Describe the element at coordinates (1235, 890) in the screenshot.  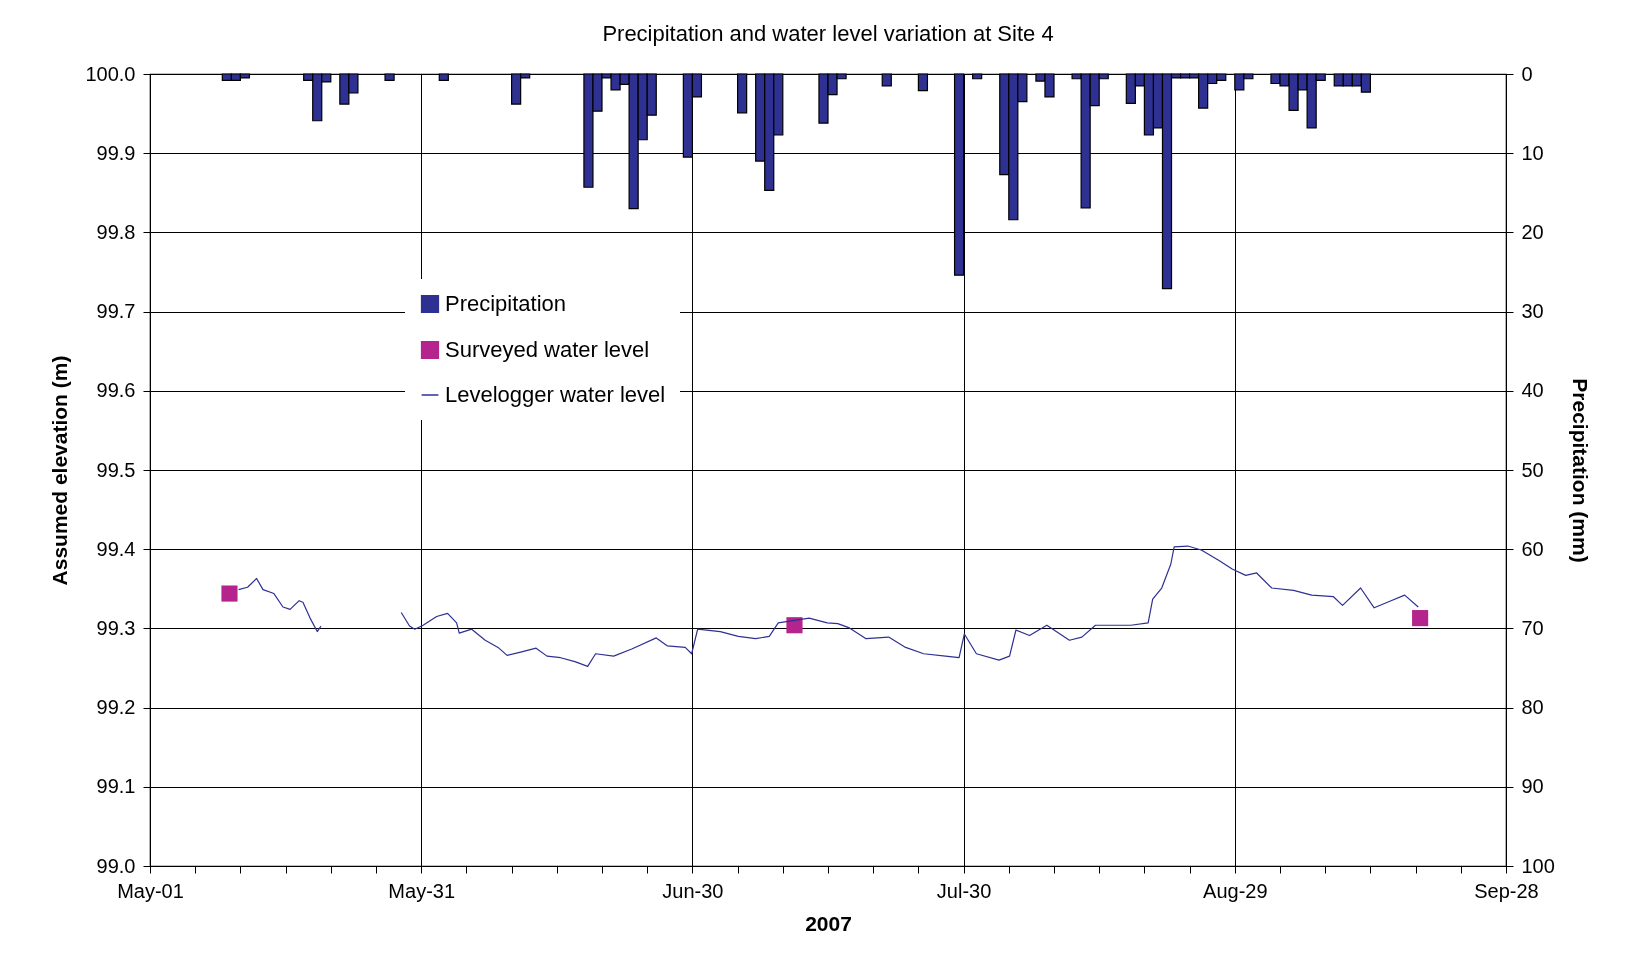
I see `x-tick-label: Aug-29` at that location.